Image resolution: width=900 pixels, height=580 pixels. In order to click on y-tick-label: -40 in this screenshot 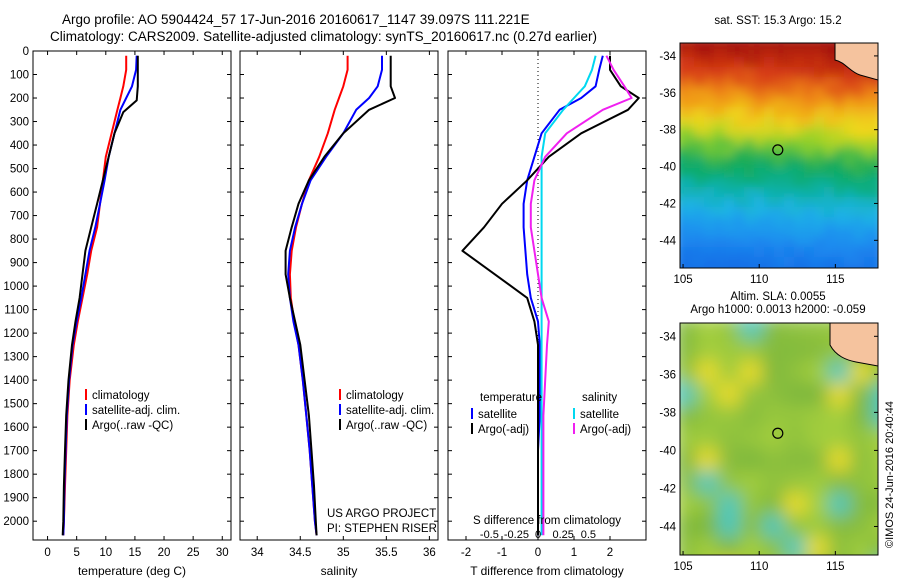, I will do `click(667, 168)`.